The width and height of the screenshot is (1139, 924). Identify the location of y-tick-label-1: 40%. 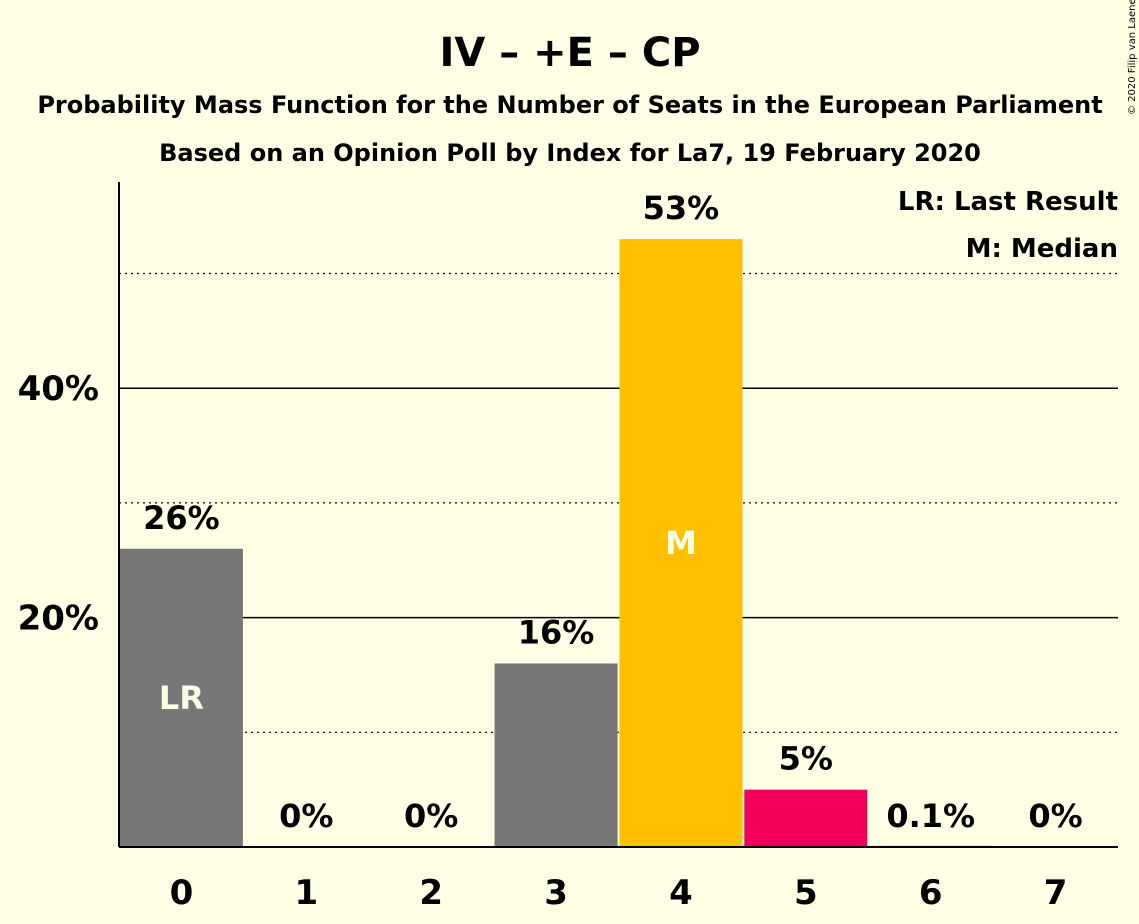
(58, 389).